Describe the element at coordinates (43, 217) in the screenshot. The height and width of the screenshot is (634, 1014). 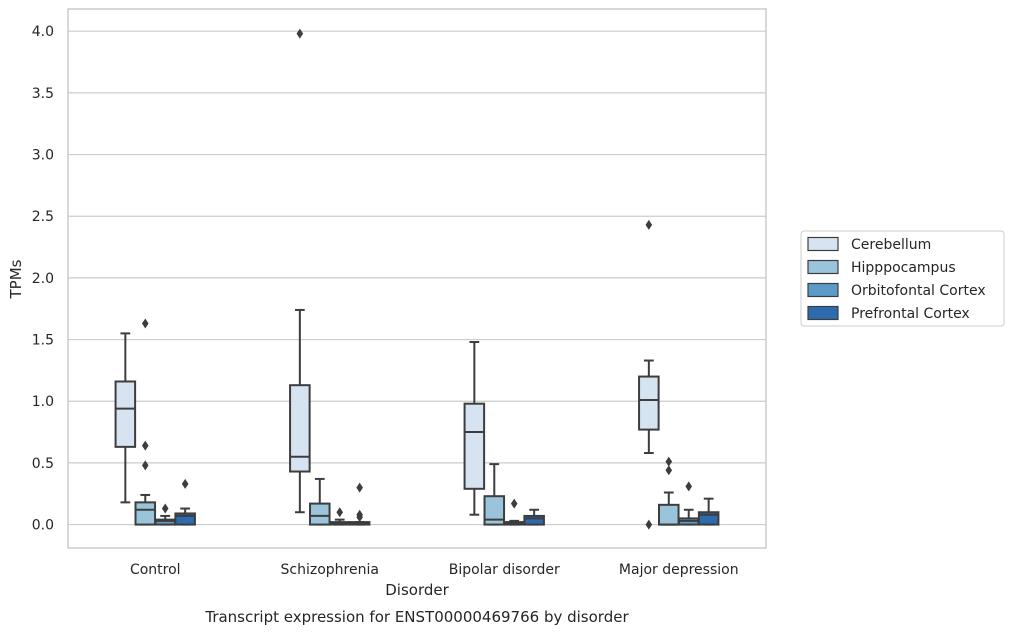
I see `y-tick-label: 2.5` at that location.